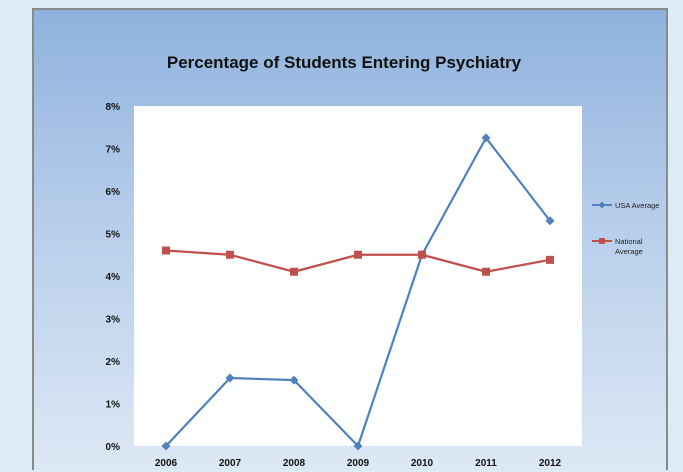 The width and height of the screenshot is (683, 472). What do you see at coordinates (113, 107) in the screenshot?
I see `y-tick-label: 8%` at bounding box center [113, 107].